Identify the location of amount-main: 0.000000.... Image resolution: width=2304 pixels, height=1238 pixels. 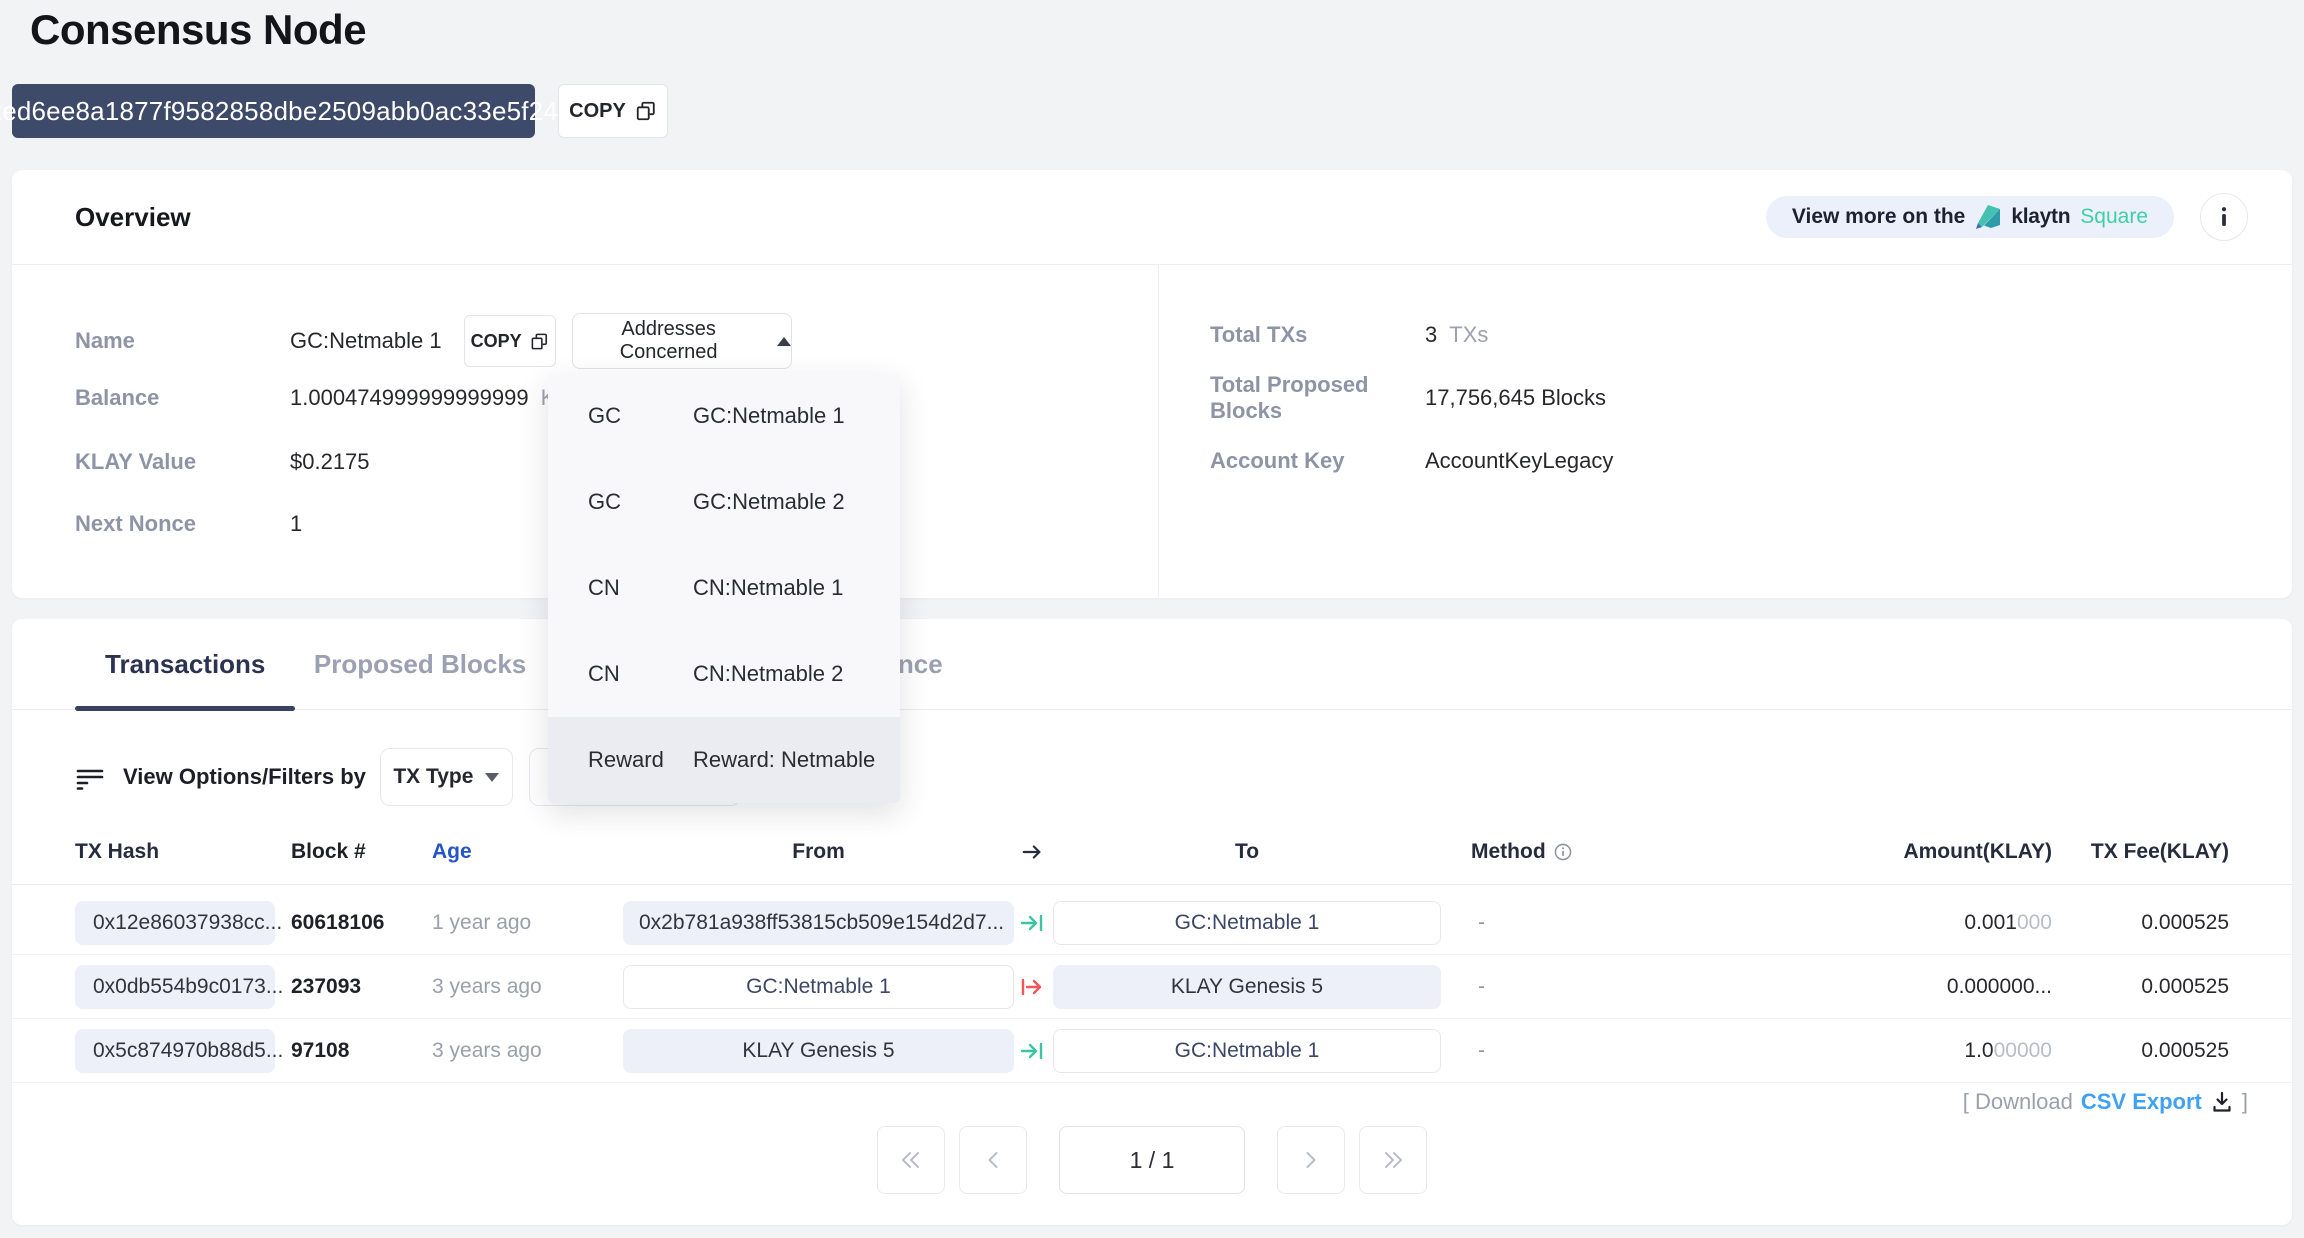
(1999, 986).